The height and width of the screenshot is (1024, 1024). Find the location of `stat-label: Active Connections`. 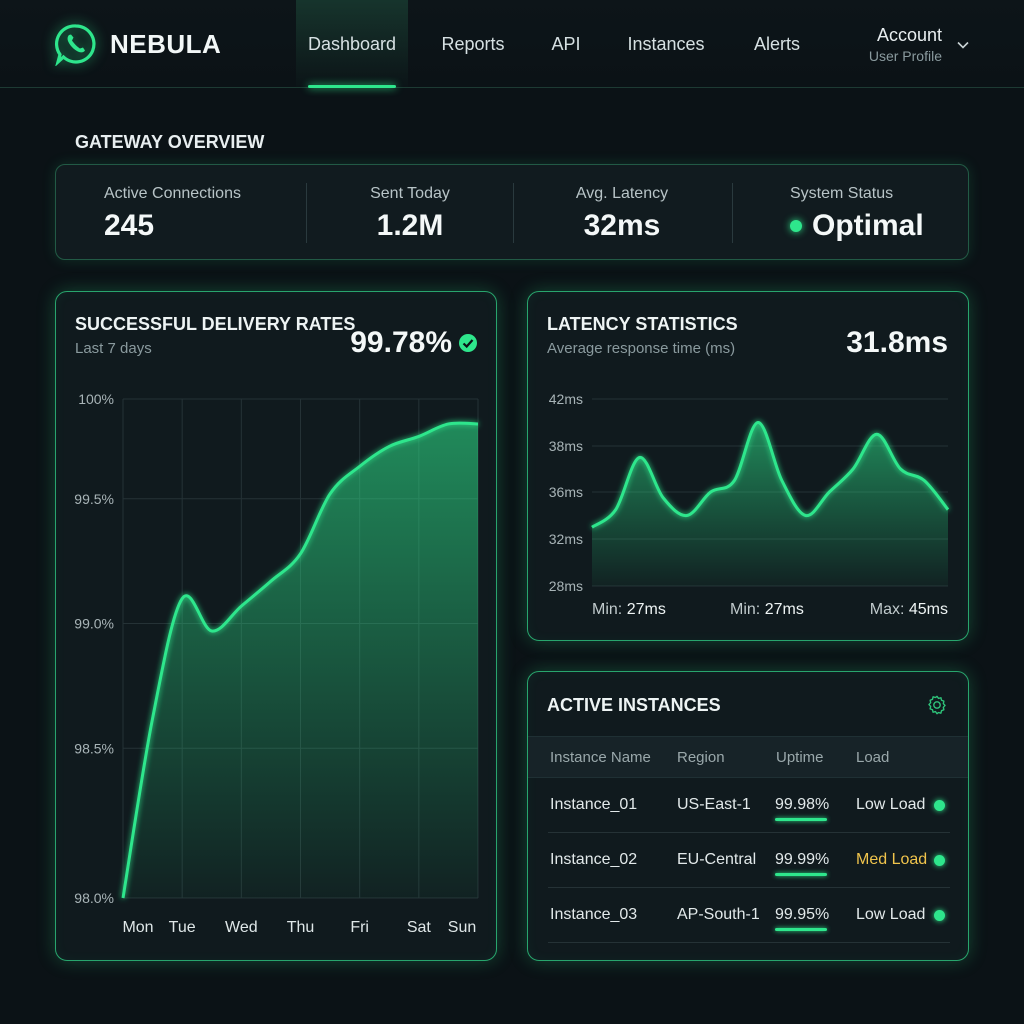

stat-label: Active Connections is located at coordinates (172, 193).